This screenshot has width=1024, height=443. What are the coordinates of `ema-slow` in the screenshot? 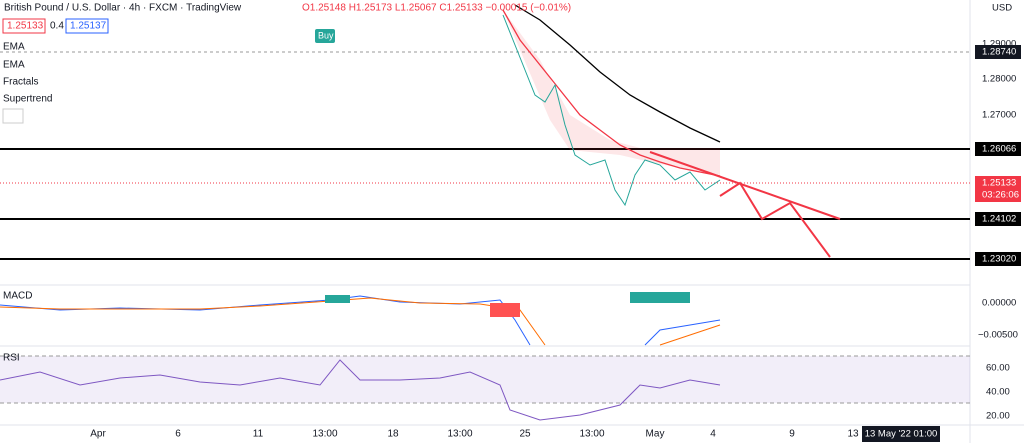 It's located at (617, 73).